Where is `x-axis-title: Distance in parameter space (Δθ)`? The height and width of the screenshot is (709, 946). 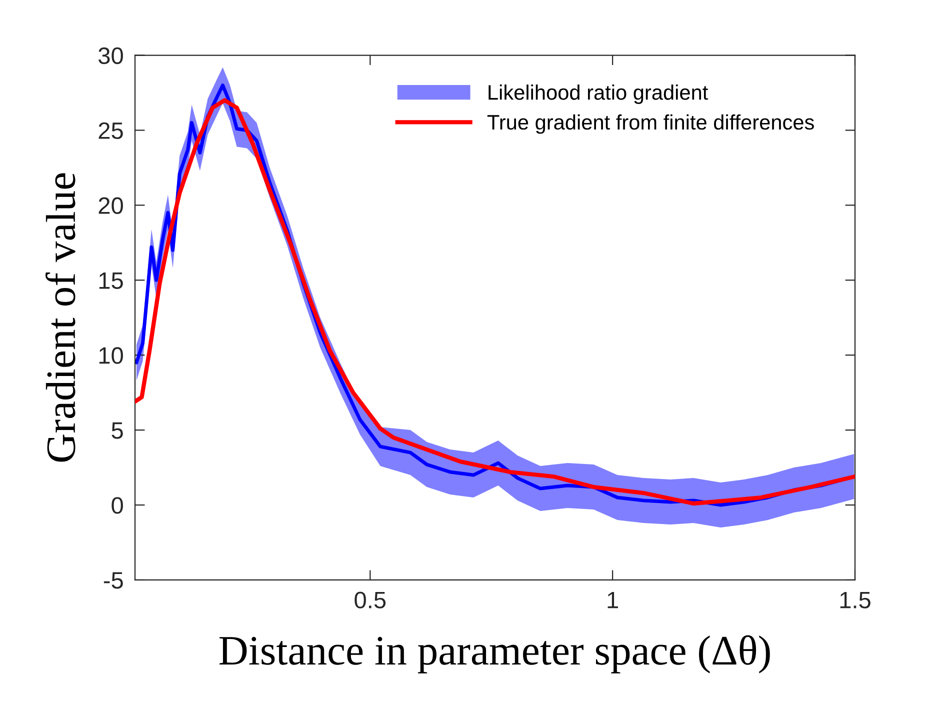
x-axis-title: Distance in parameter space (Δθ) is located at coordinates (494, 654).